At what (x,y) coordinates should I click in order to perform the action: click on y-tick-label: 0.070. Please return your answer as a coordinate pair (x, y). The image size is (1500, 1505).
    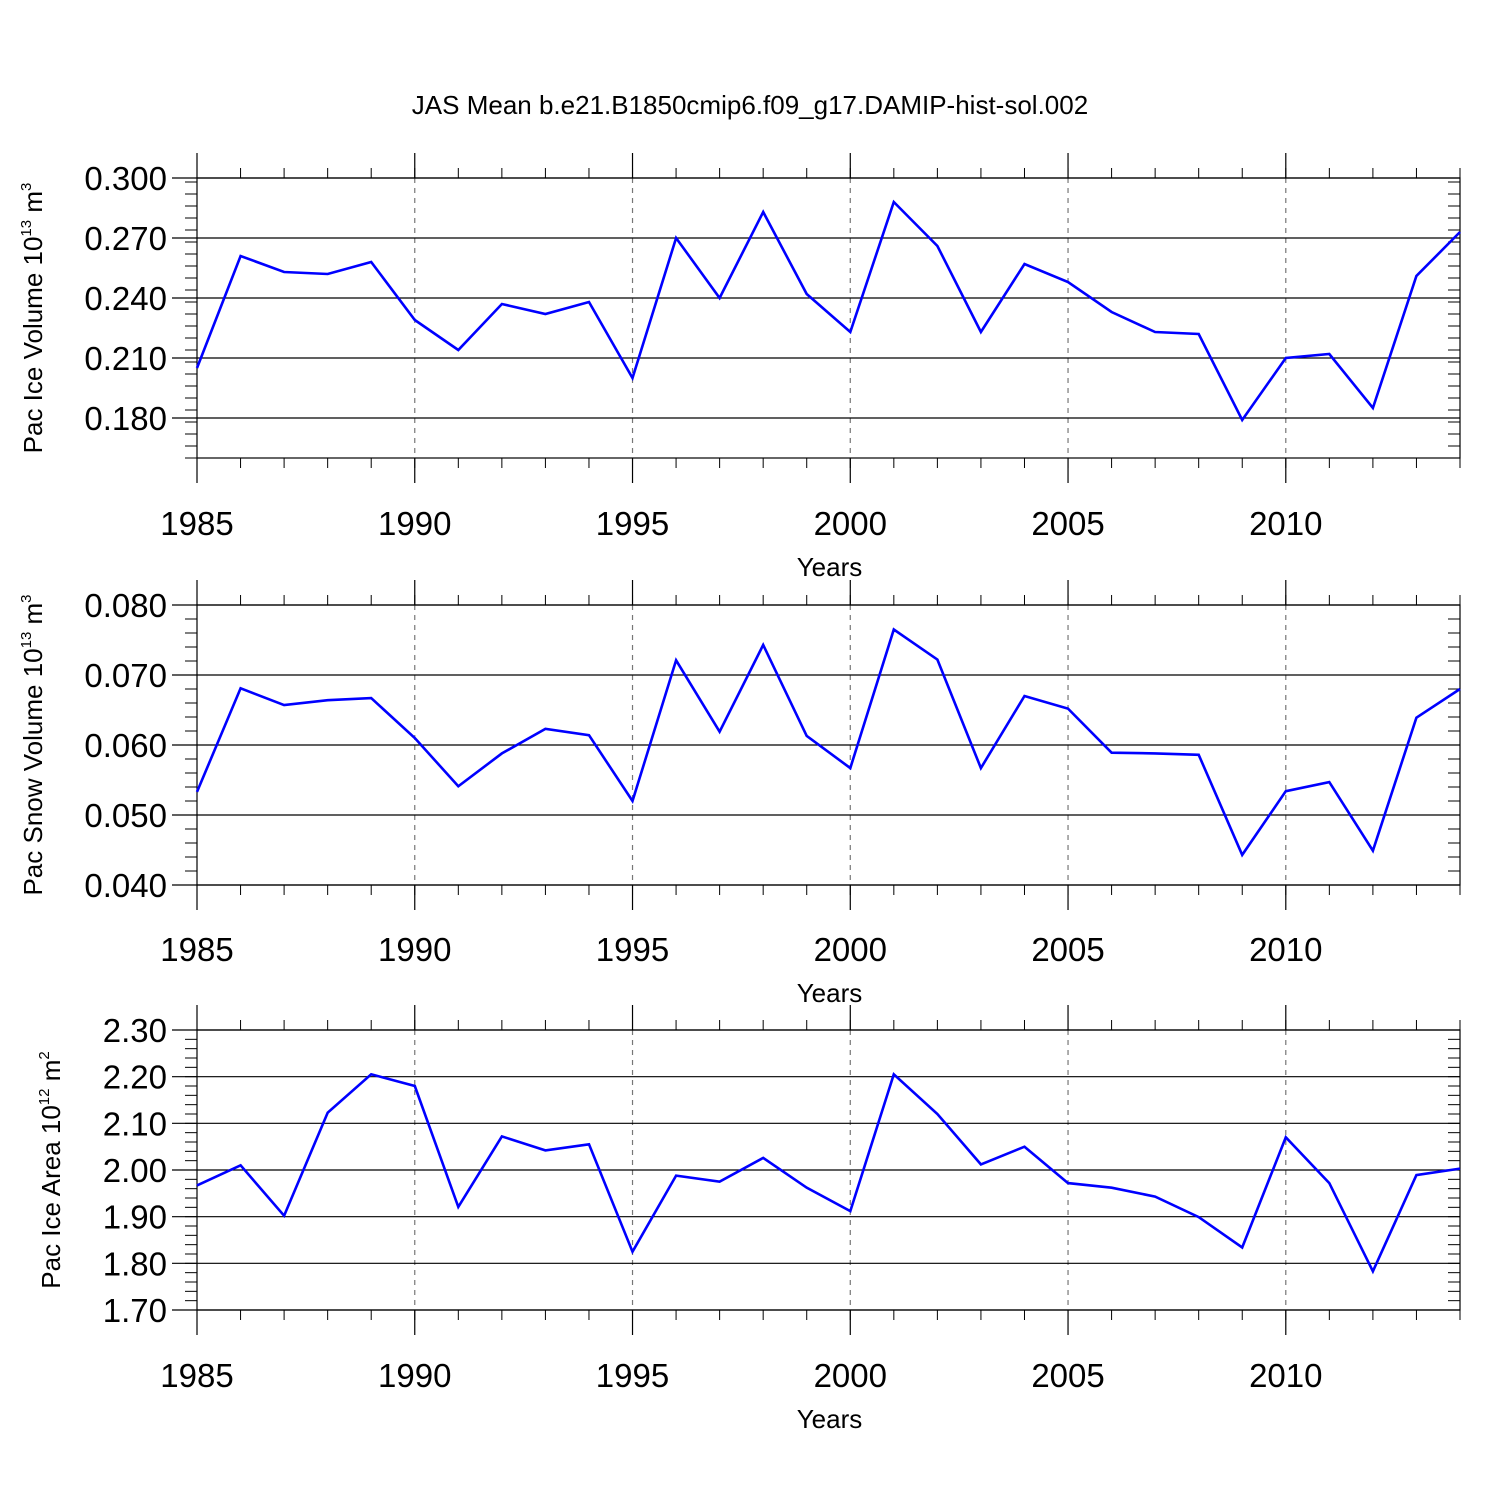
    Looking at the image, I should click on (125, 675).